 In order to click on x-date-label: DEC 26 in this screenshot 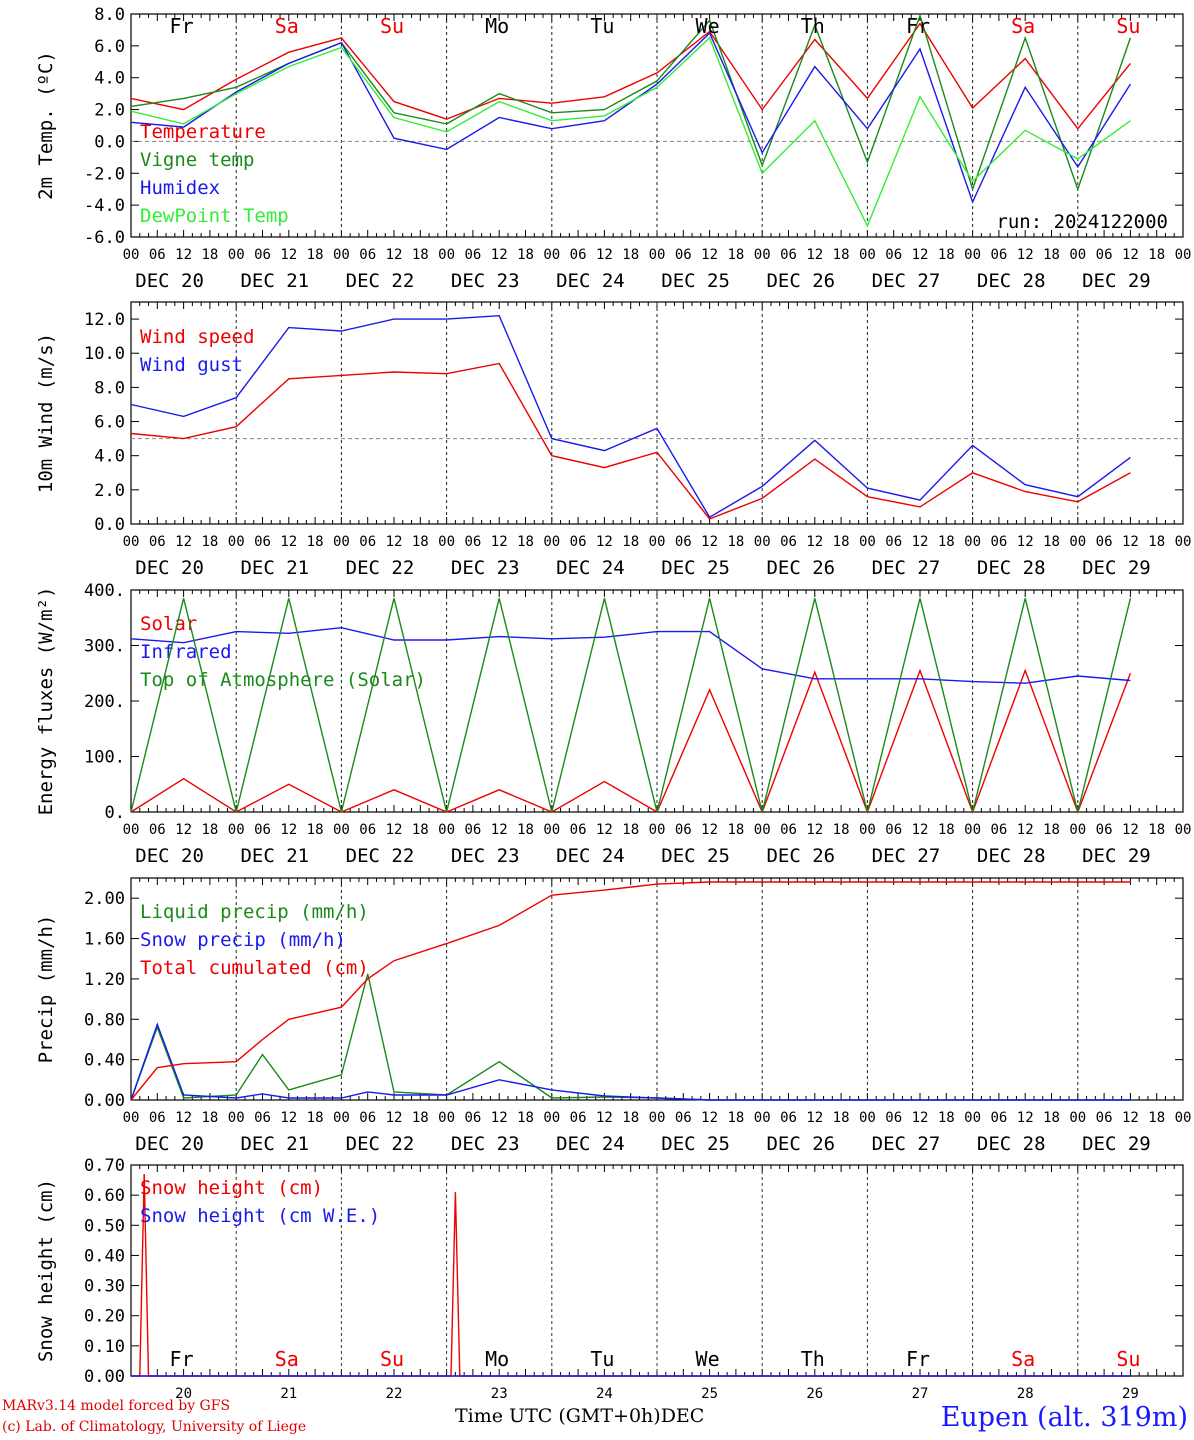, I will do `click(800, 856)`.